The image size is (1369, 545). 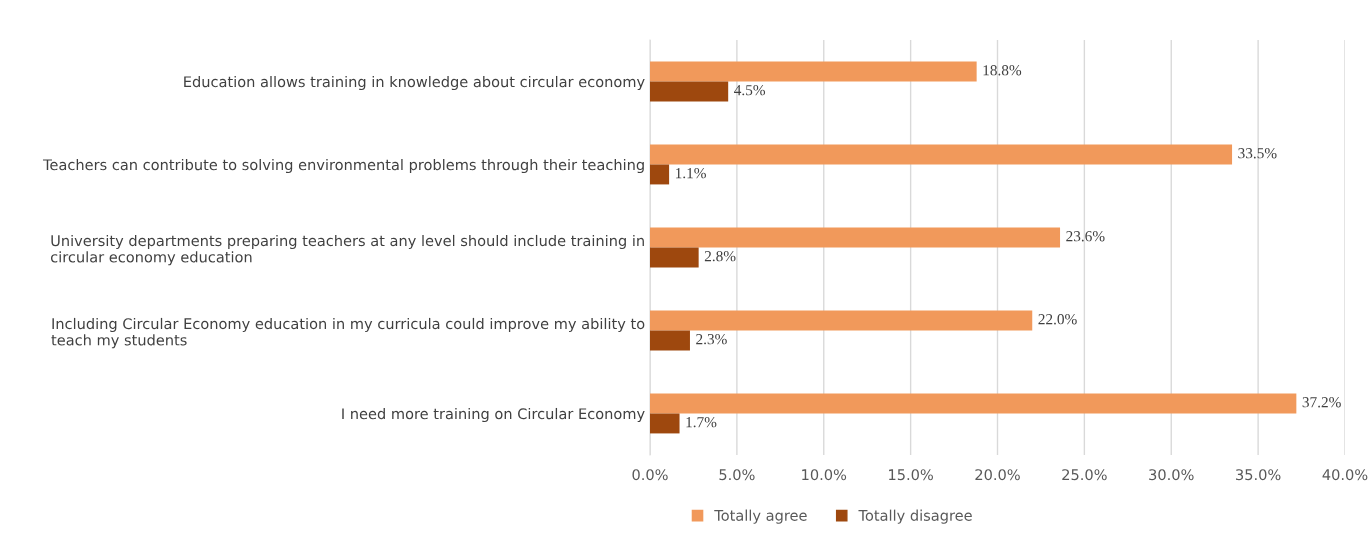 I want to click on x-tick-label: 35.0%, so click(x=1258, y=475).